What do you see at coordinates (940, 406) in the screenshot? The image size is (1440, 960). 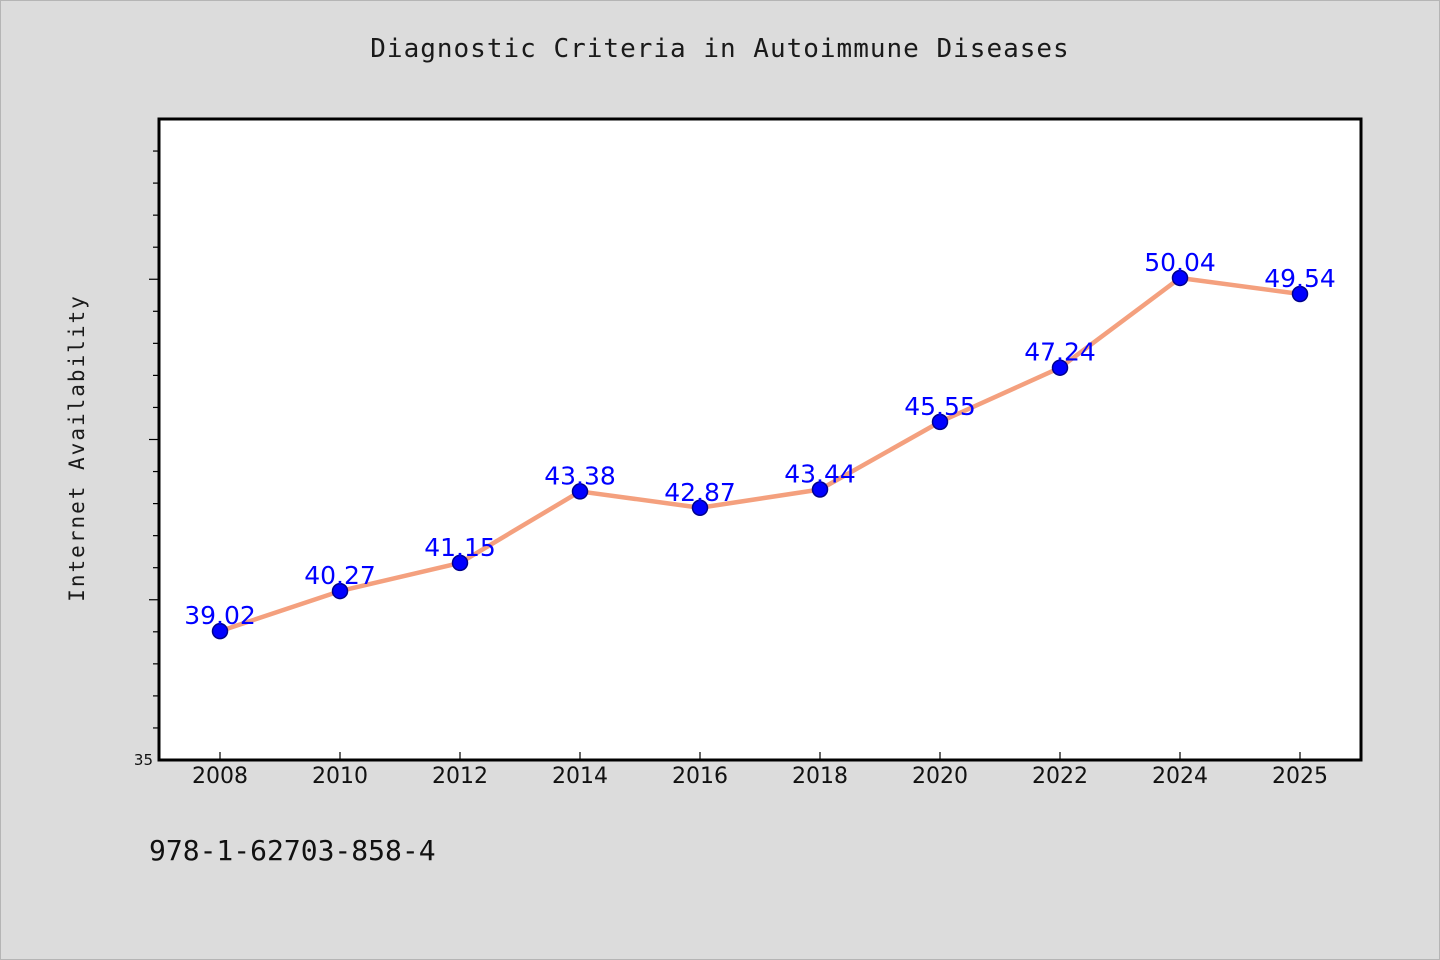 I see `data-label: 45.55` at bounding box center [940, 406].